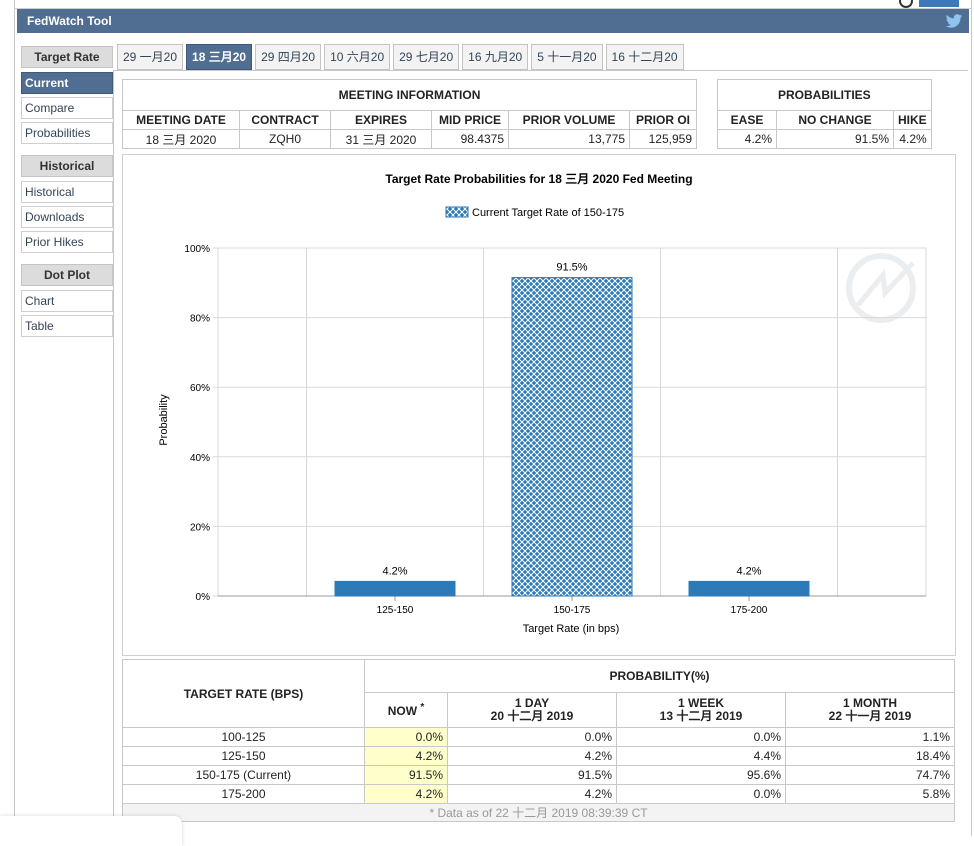  What do you see at coordinates (67, 133) in the screenshot?
I see `sidebar-item-probabilities: Probabilities` at bounding box center [67, 133].